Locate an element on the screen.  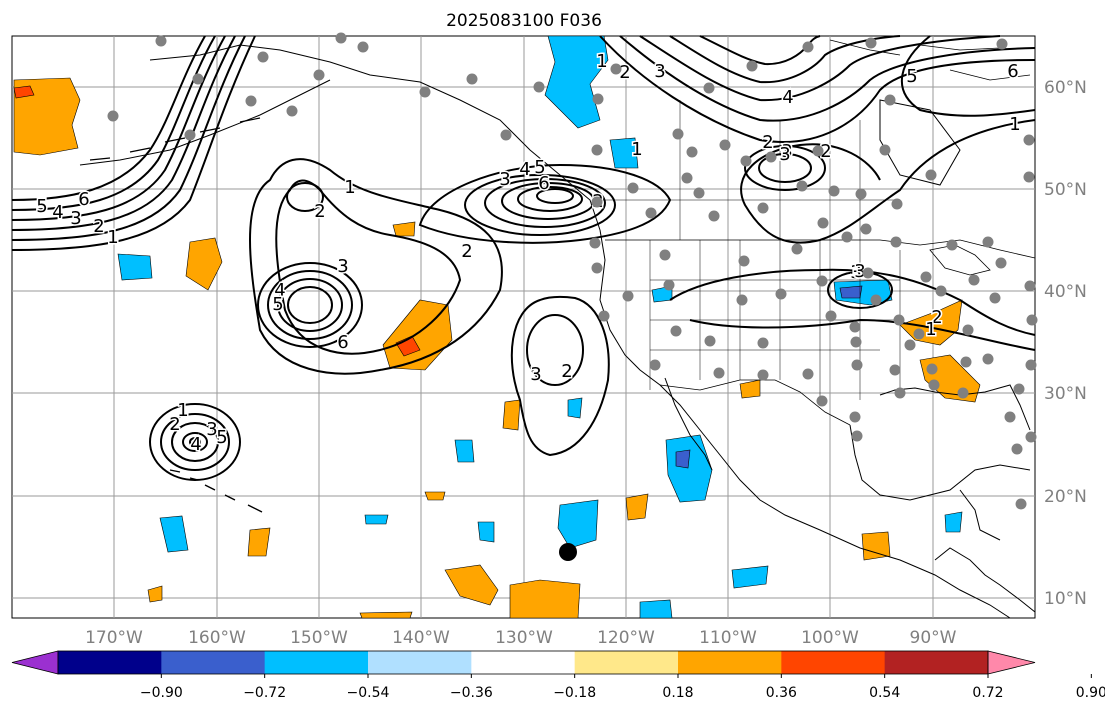
latitude-label: 60°N is located at coordinates (1065, 88).